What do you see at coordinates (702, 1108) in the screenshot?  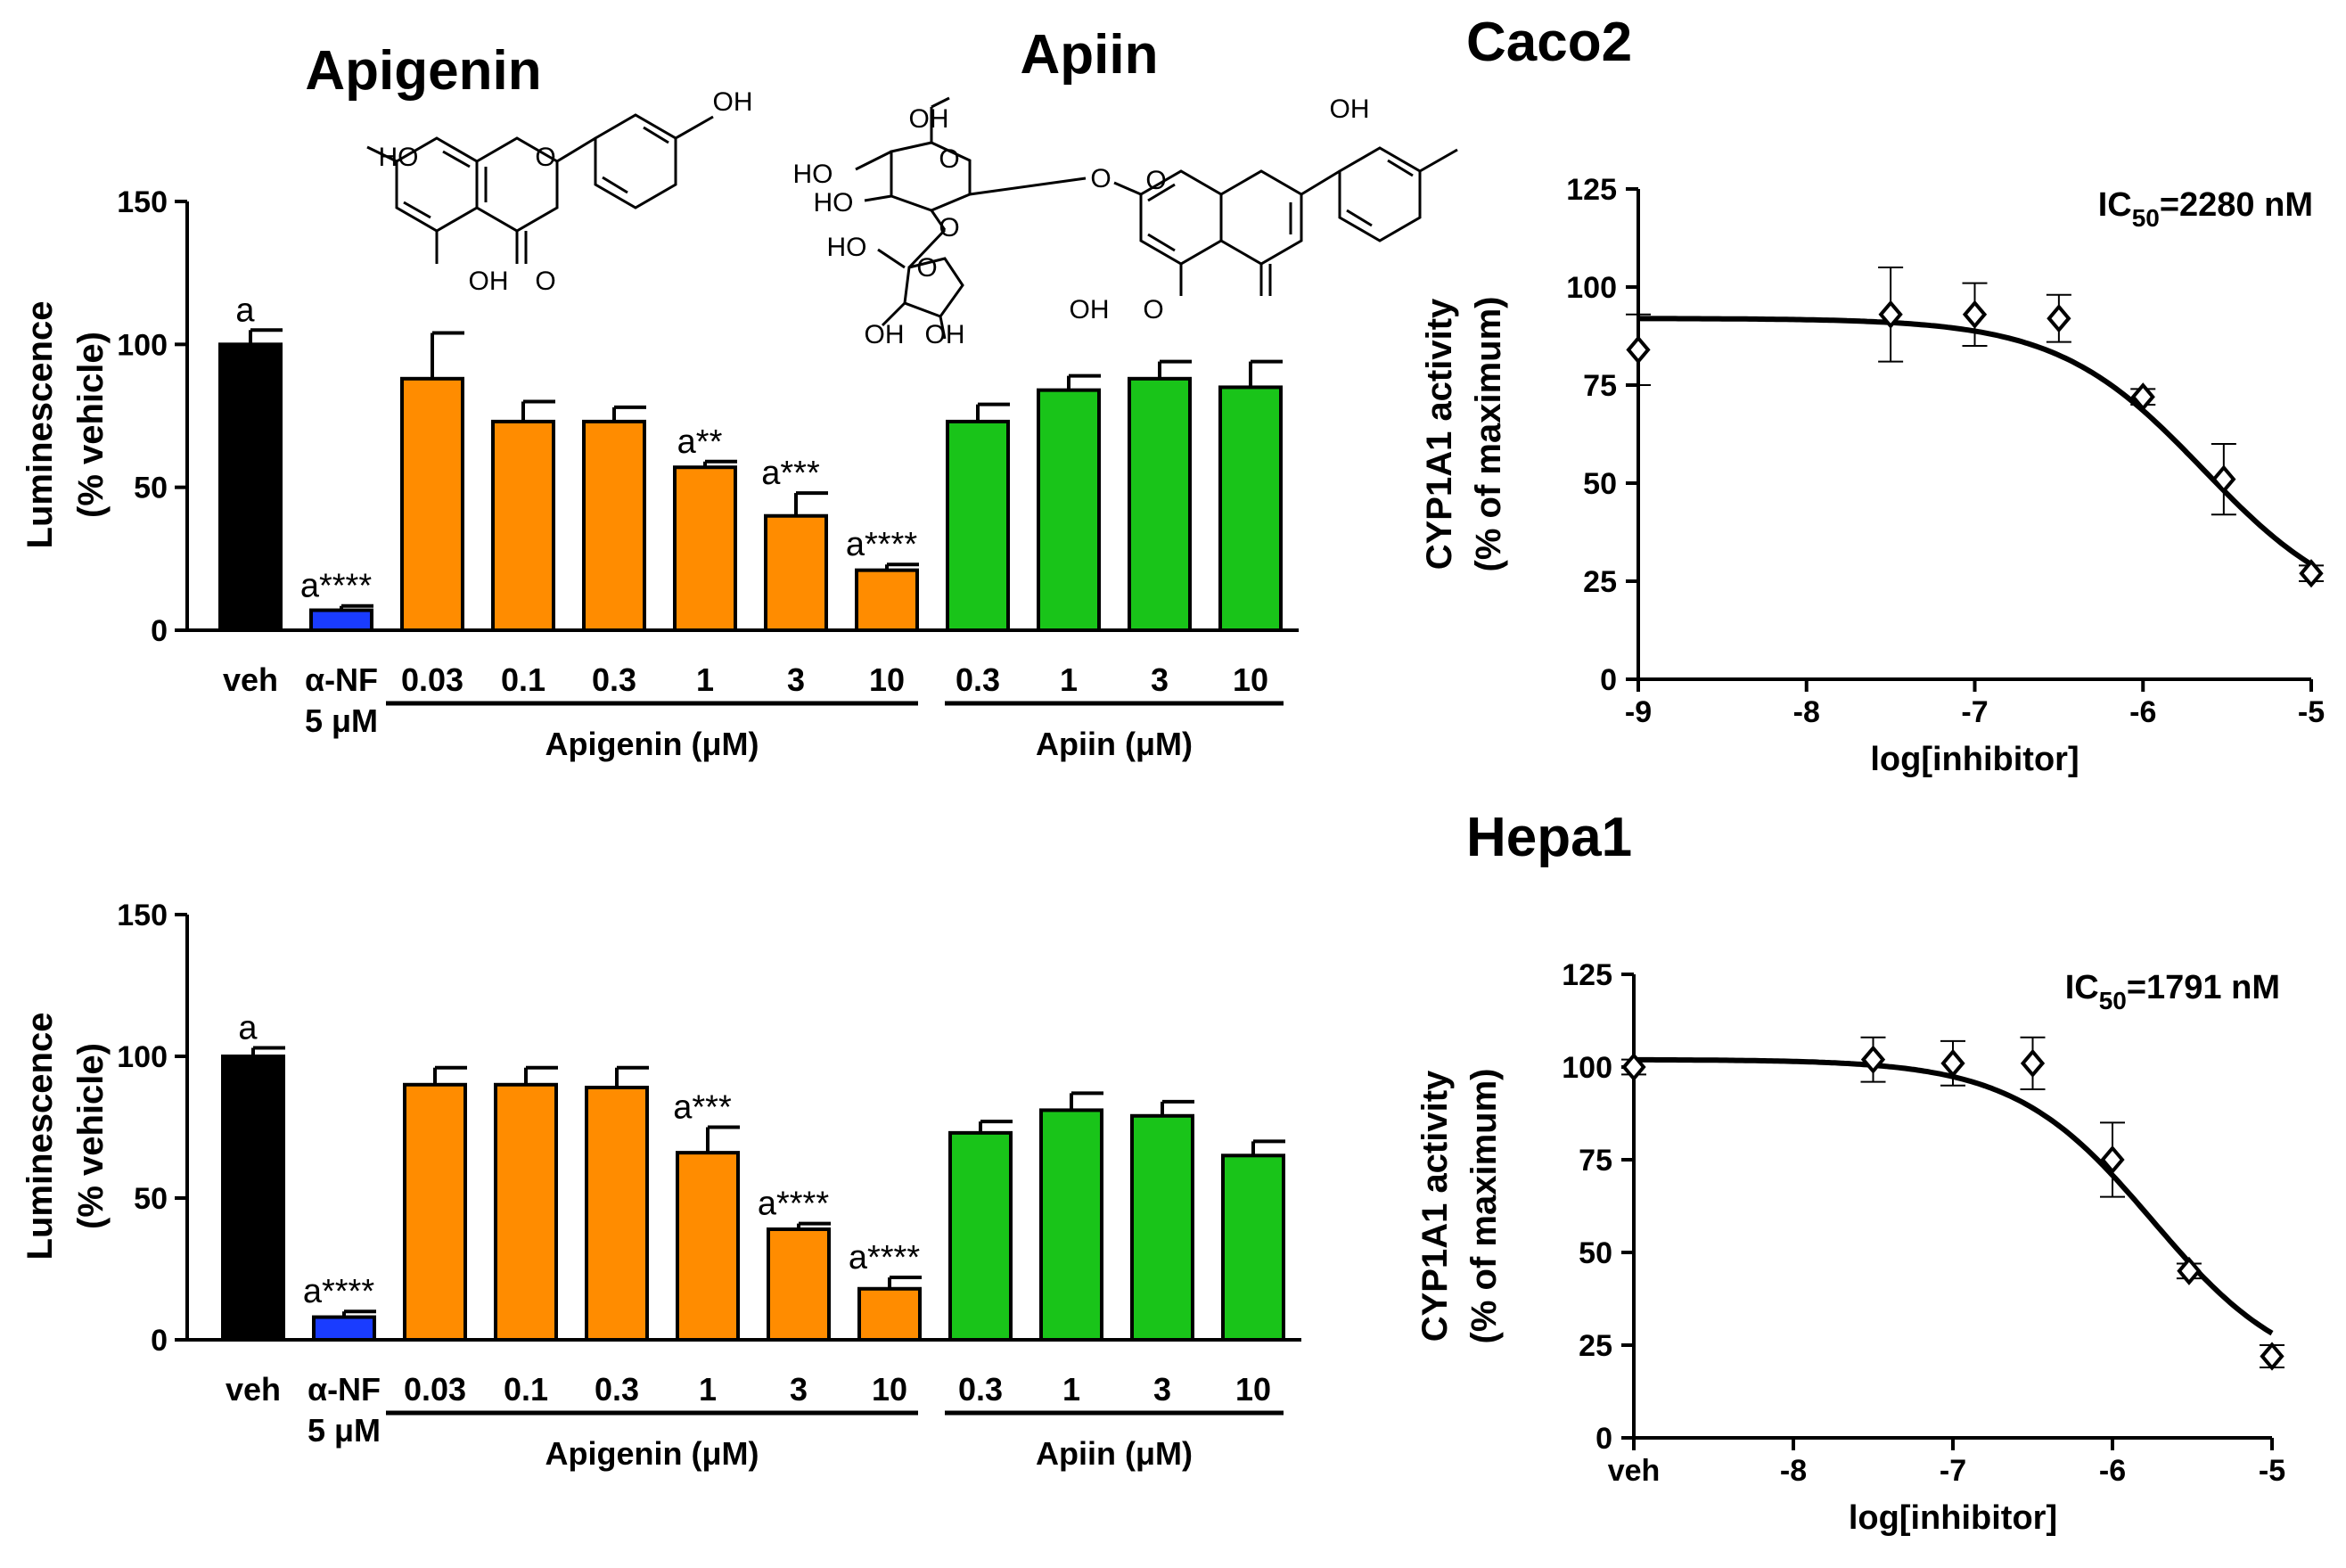 I see `significance-label: a***` at bounding box center [702, 1108].